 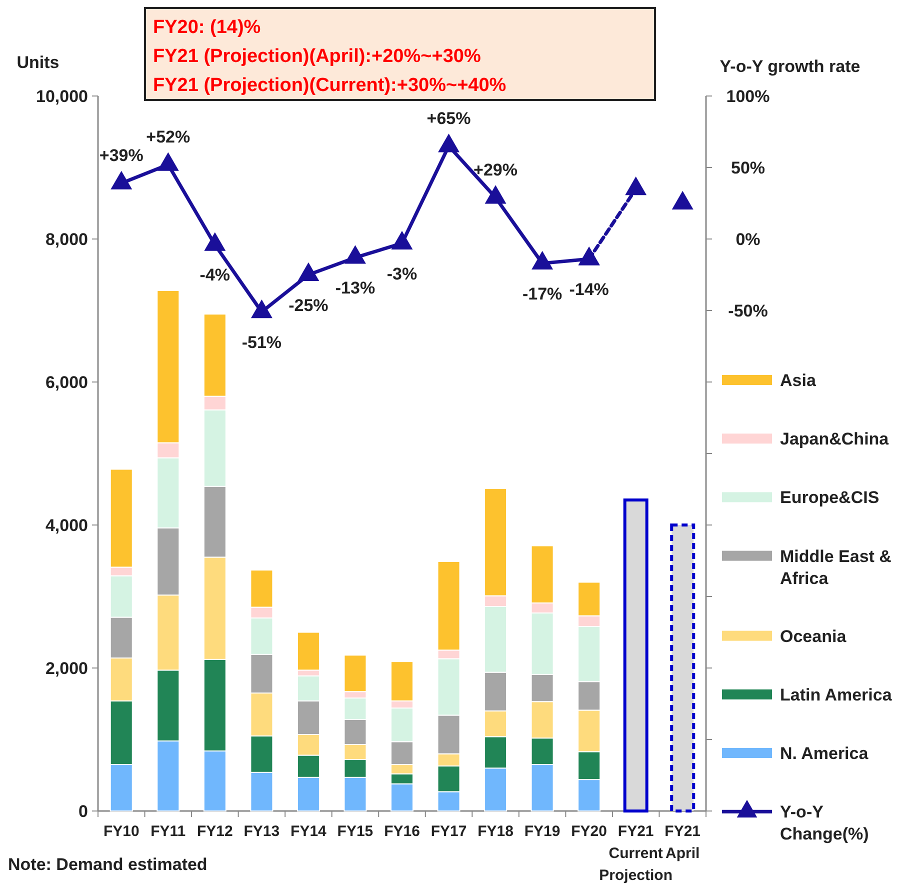 I want to click on x-tick-label: FY15, so click(x=355, y=831).